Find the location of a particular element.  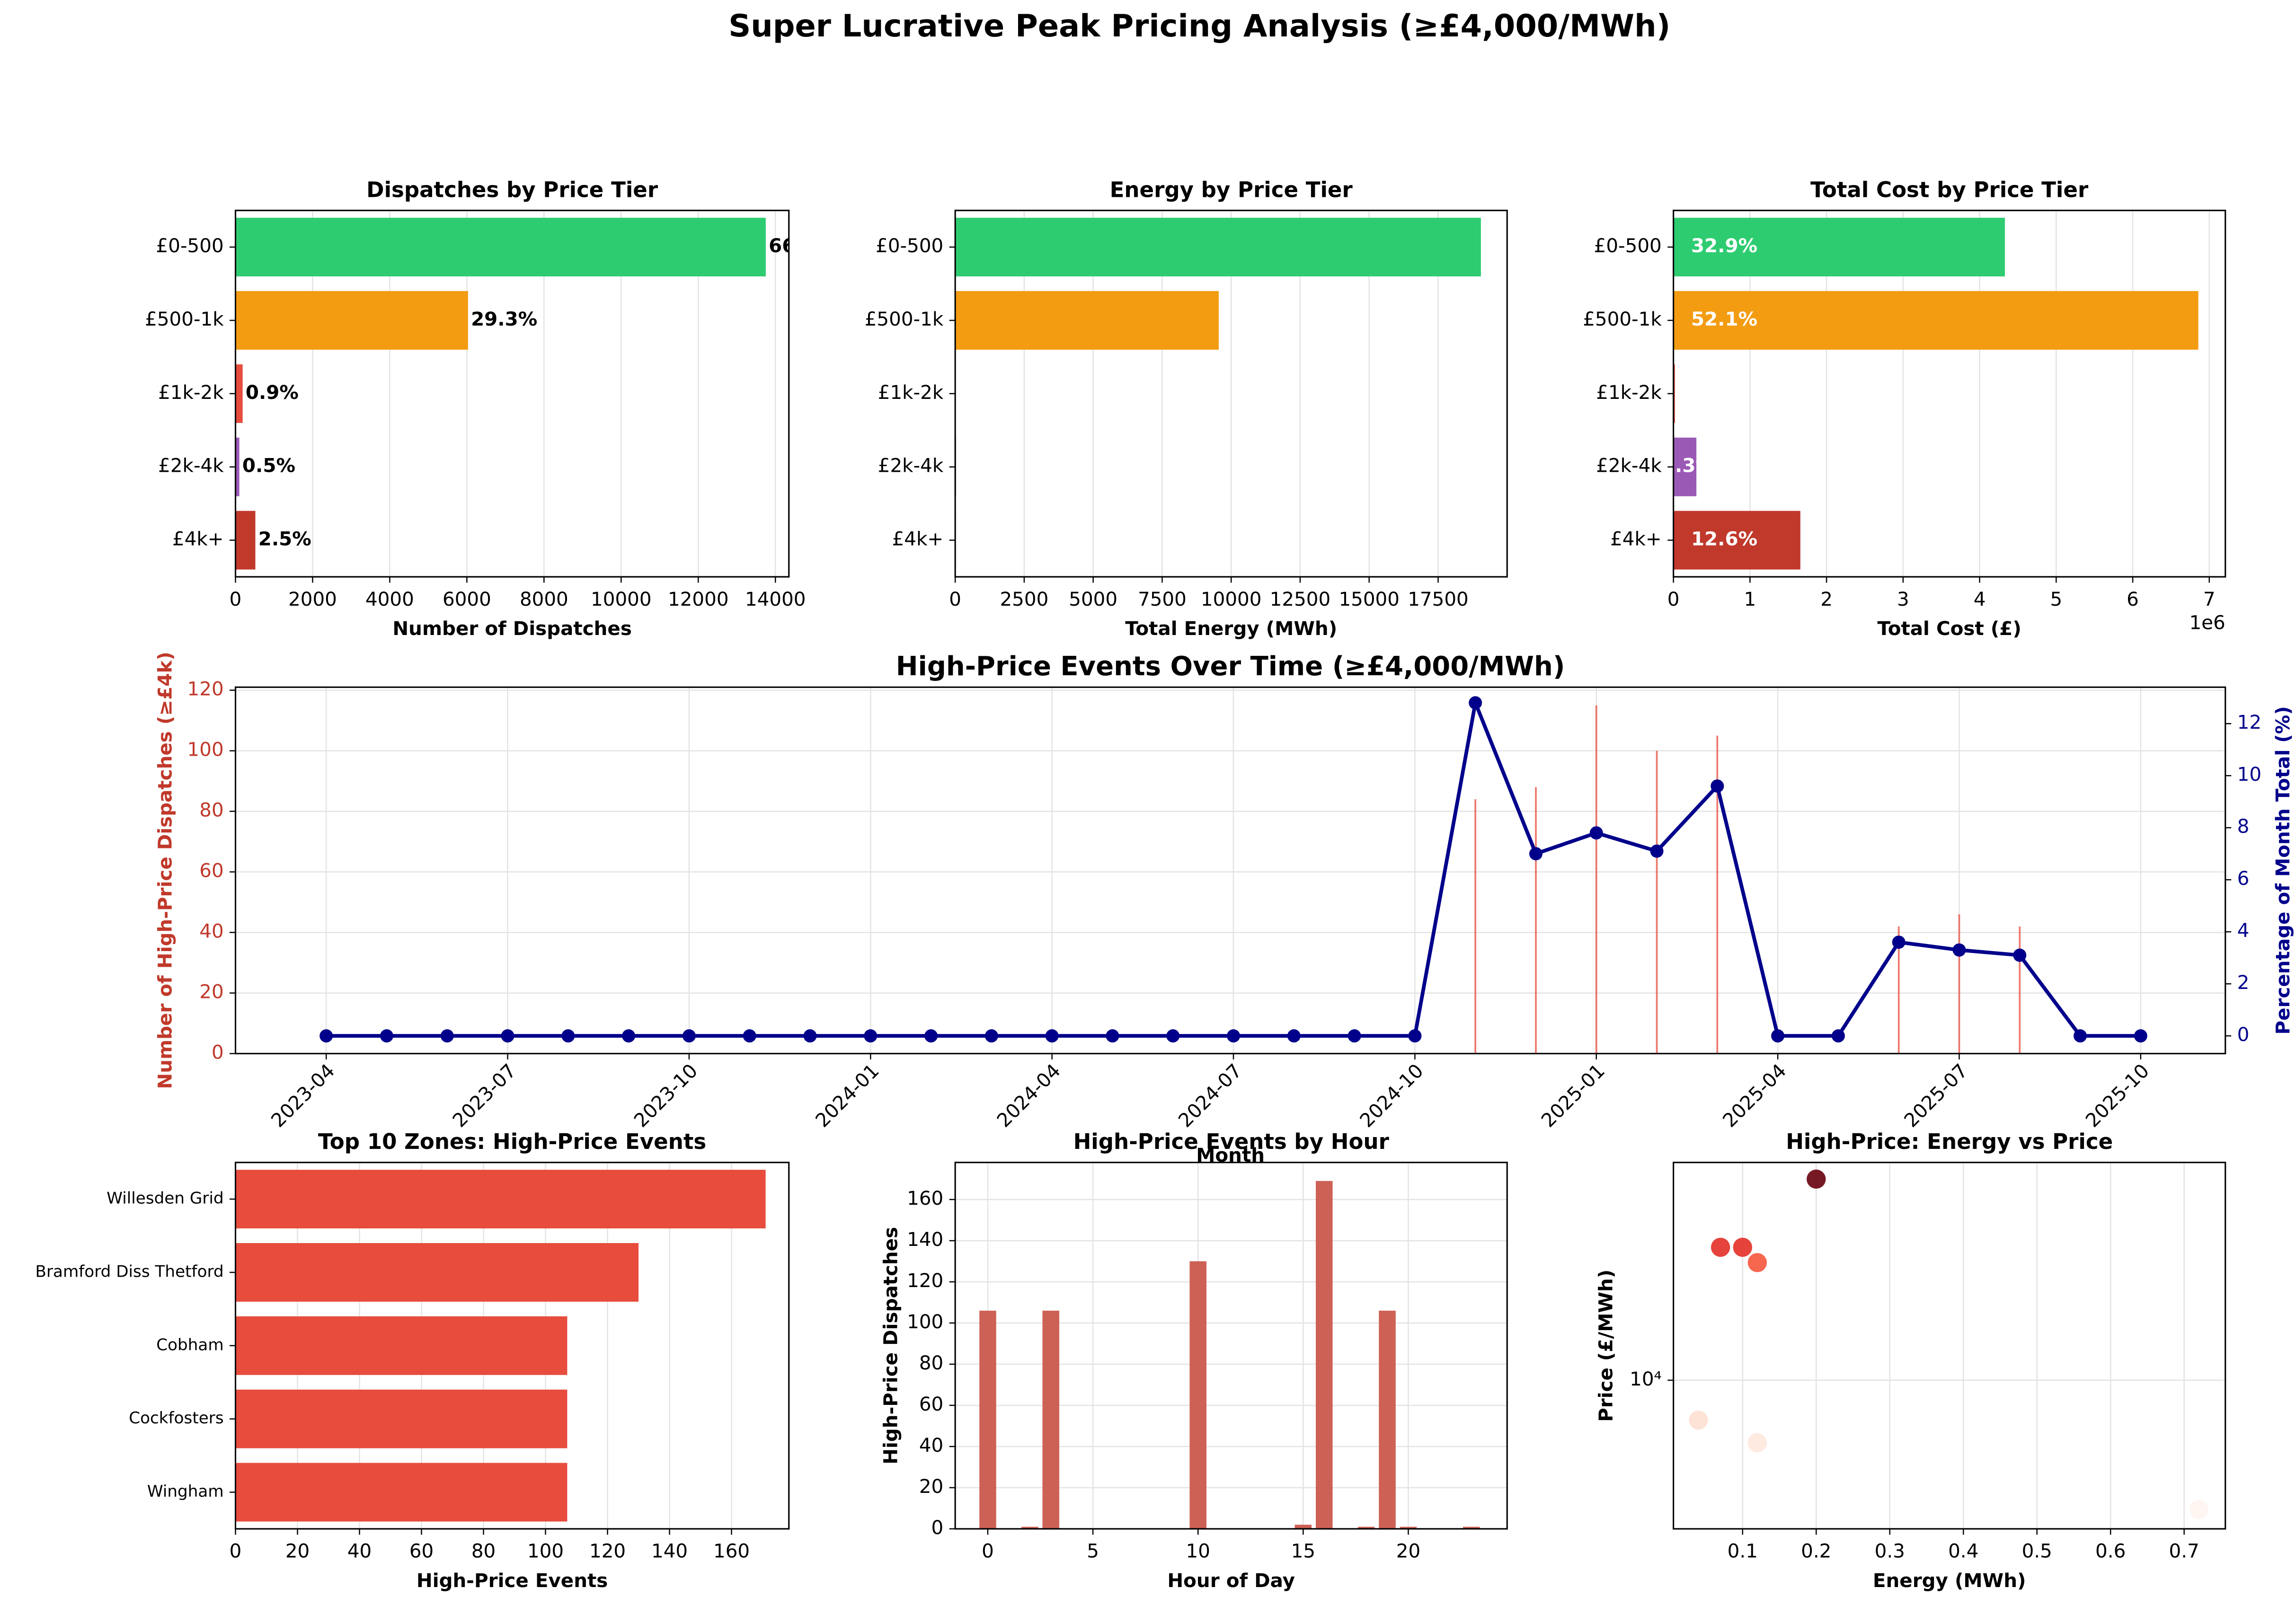

x-tick-label: 17500 is located at coordinates (1438, 599).